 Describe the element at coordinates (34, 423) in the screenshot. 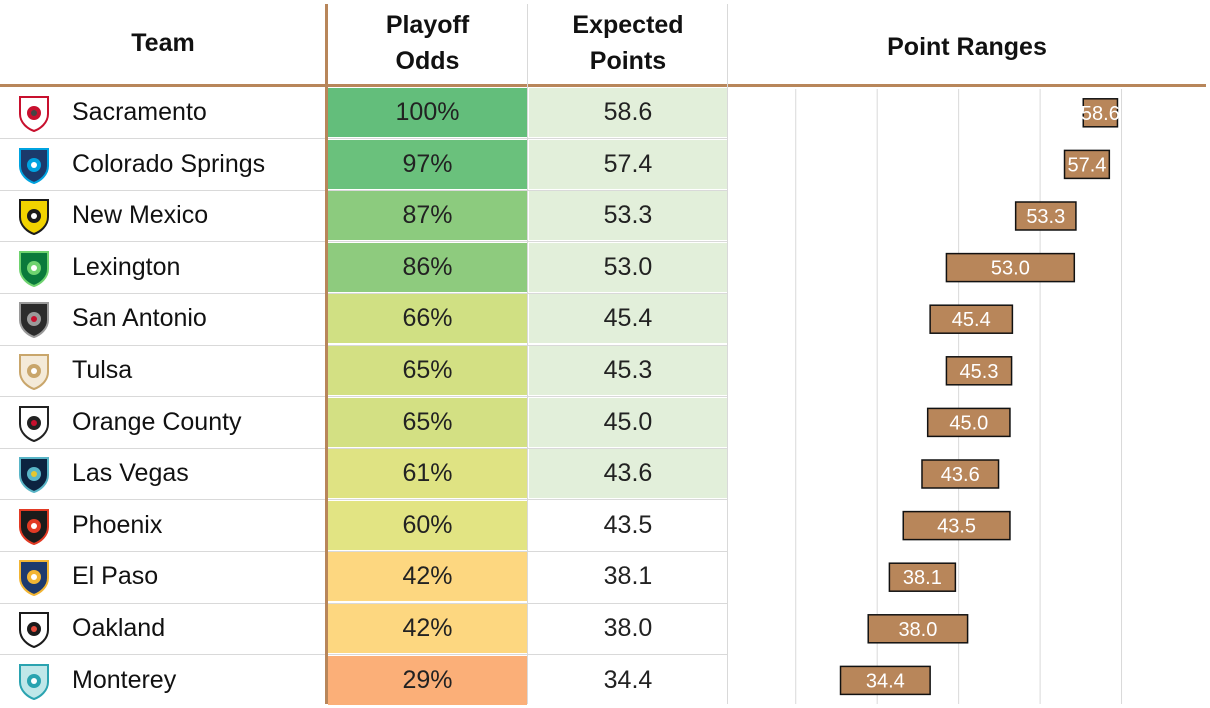

I see `orange-county-sc-icon` at that location.